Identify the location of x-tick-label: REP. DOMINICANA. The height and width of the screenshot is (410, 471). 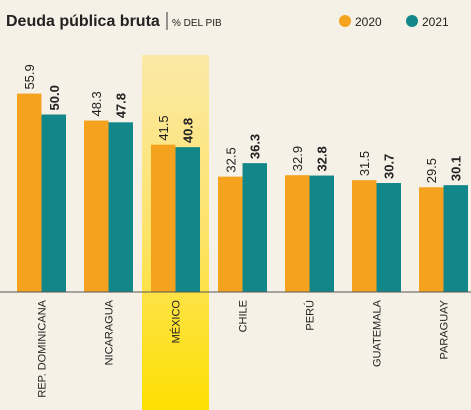
(43, 348).